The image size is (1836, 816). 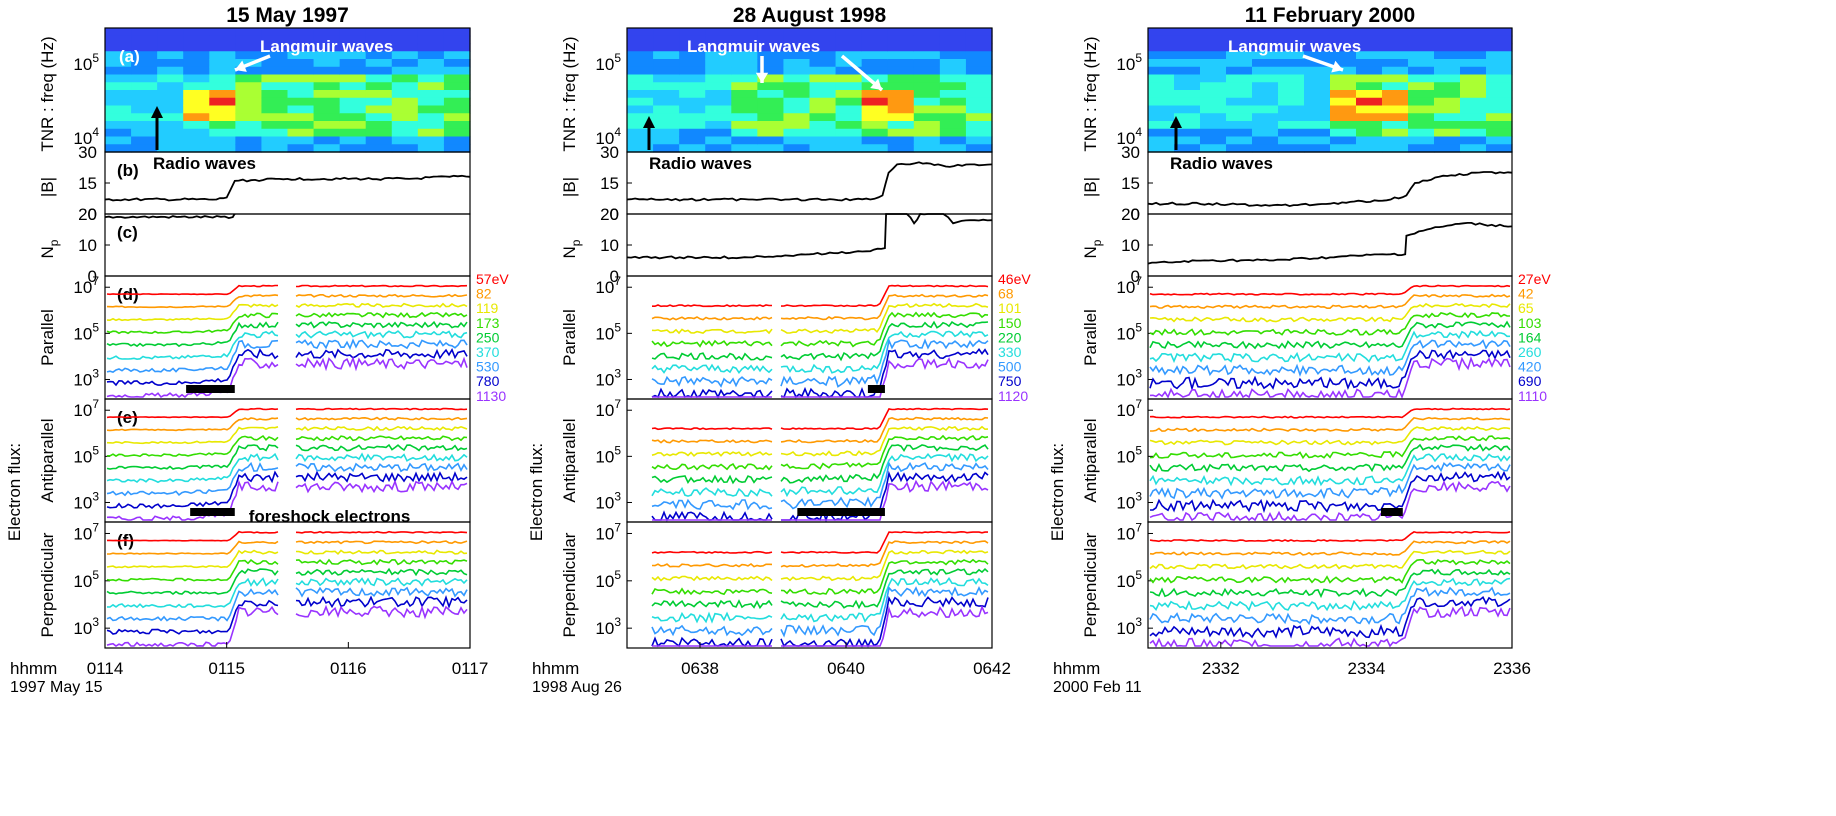 What do you see at coordinates (569, 187) in the screenshot?
I see `b-field-ylabel: |B|` at bounding box center [569, 187].